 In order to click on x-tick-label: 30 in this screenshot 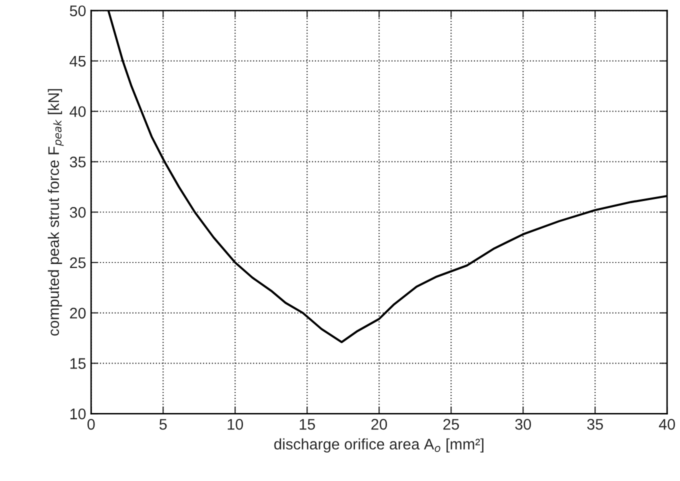, I will do `click(523, 424)`.